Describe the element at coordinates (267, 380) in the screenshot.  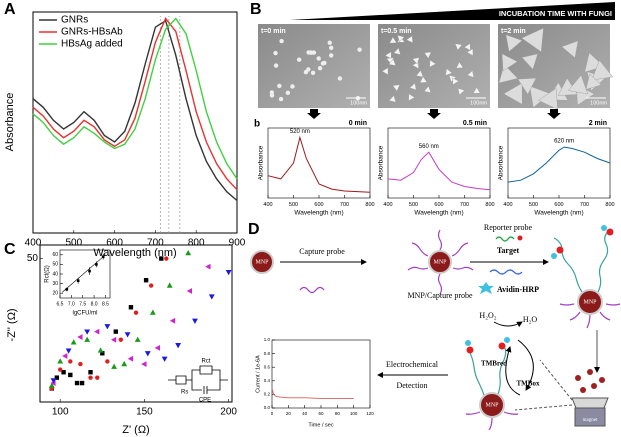
I see `y-tick-label: 0.4` at that location.